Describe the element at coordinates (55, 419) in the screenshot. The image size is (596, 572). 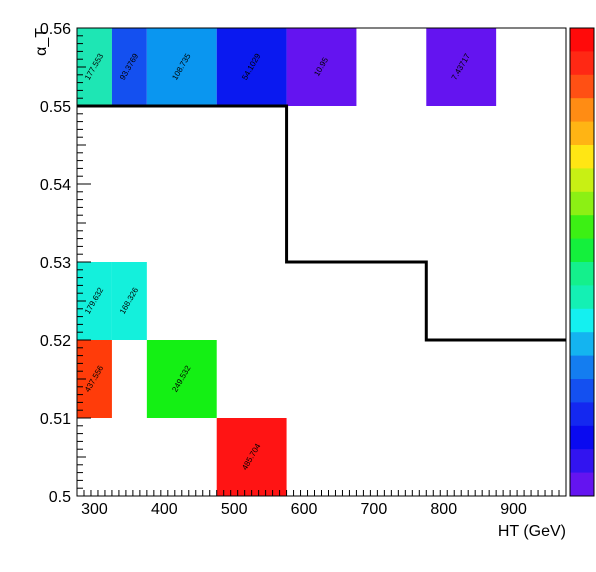
I see `y-tick-label: 0.51` at that location.